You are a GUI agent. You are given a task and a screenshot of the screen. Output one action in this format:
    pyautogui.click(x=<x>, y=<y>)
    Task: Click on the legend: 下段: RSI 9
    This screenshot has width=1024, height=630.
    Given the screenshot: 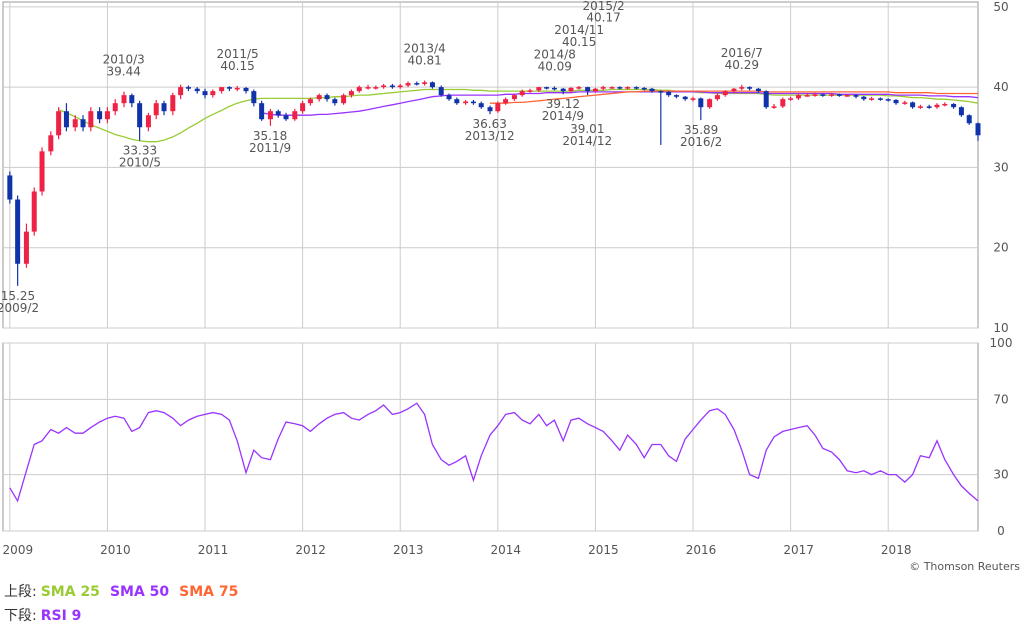 What is the action you would take?
    pyautogui.click(x=42, y=616)
    